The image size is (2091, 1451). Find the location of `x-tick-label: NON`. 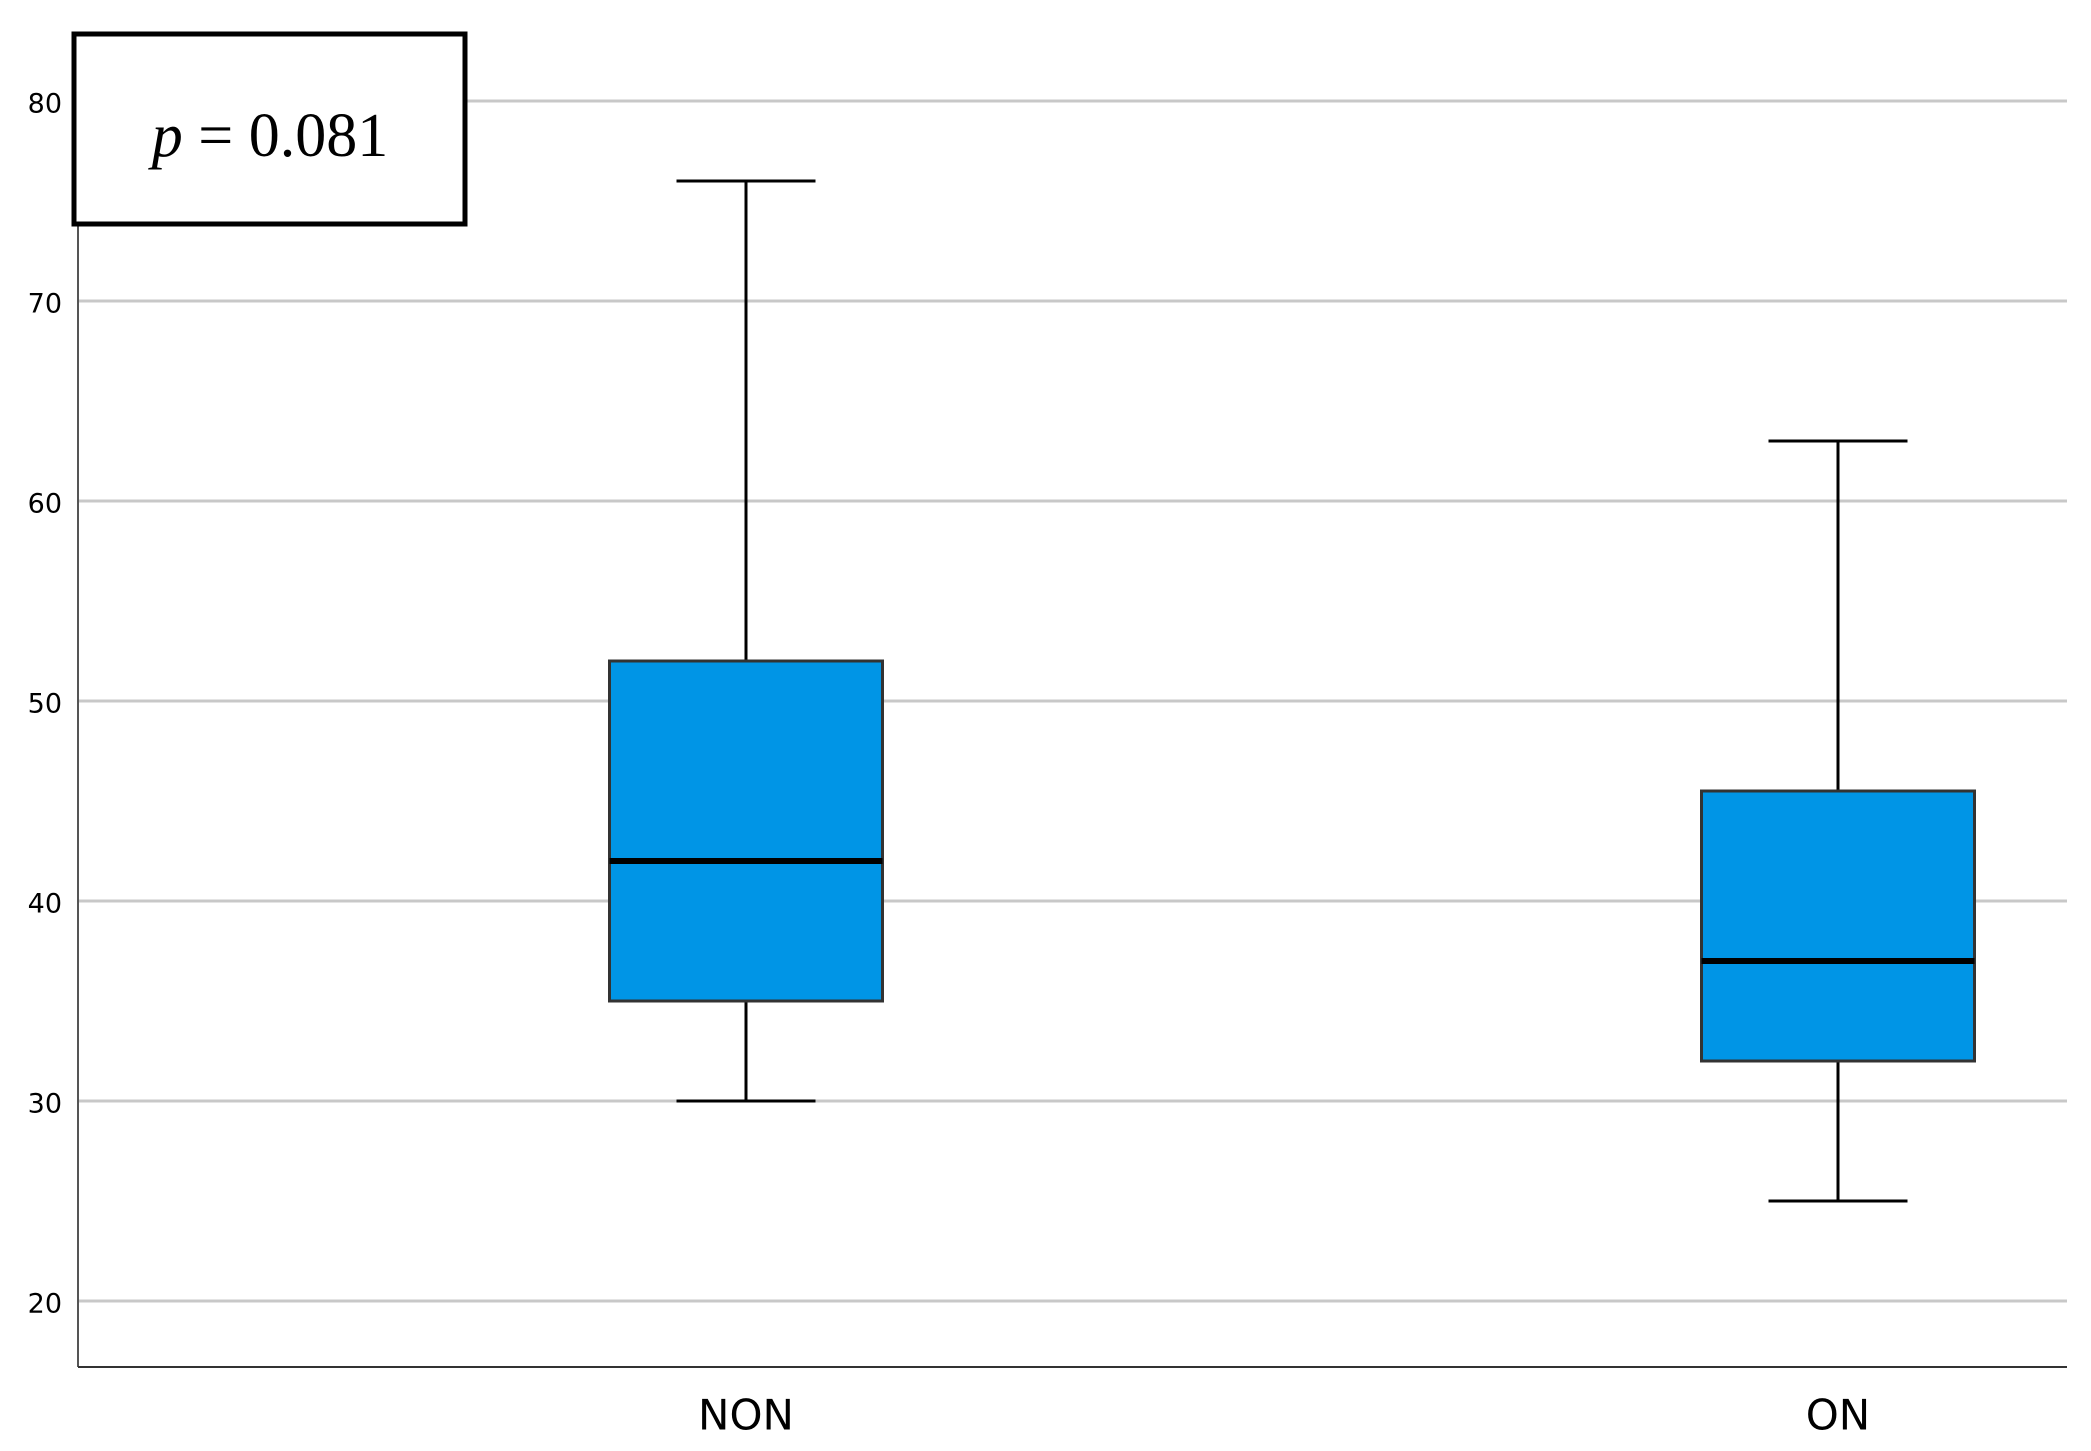

x-tick-label: NON is located at coordinates (746, 1415).